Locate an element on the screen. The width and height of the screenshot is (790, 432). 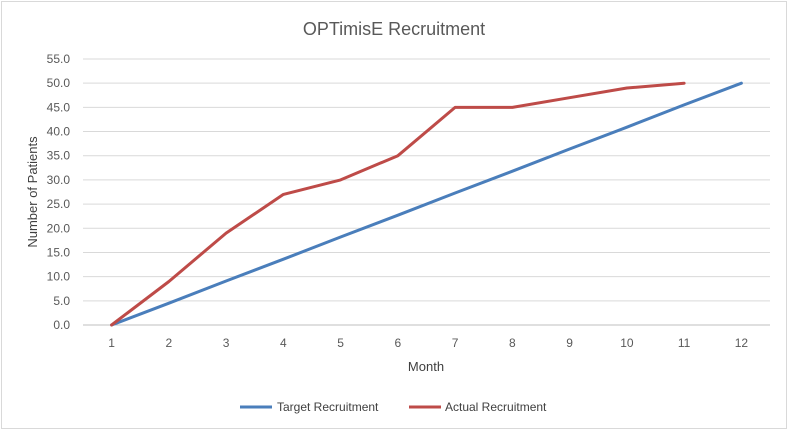
x-tick-label: 5 is located at coordinates (340, 343).